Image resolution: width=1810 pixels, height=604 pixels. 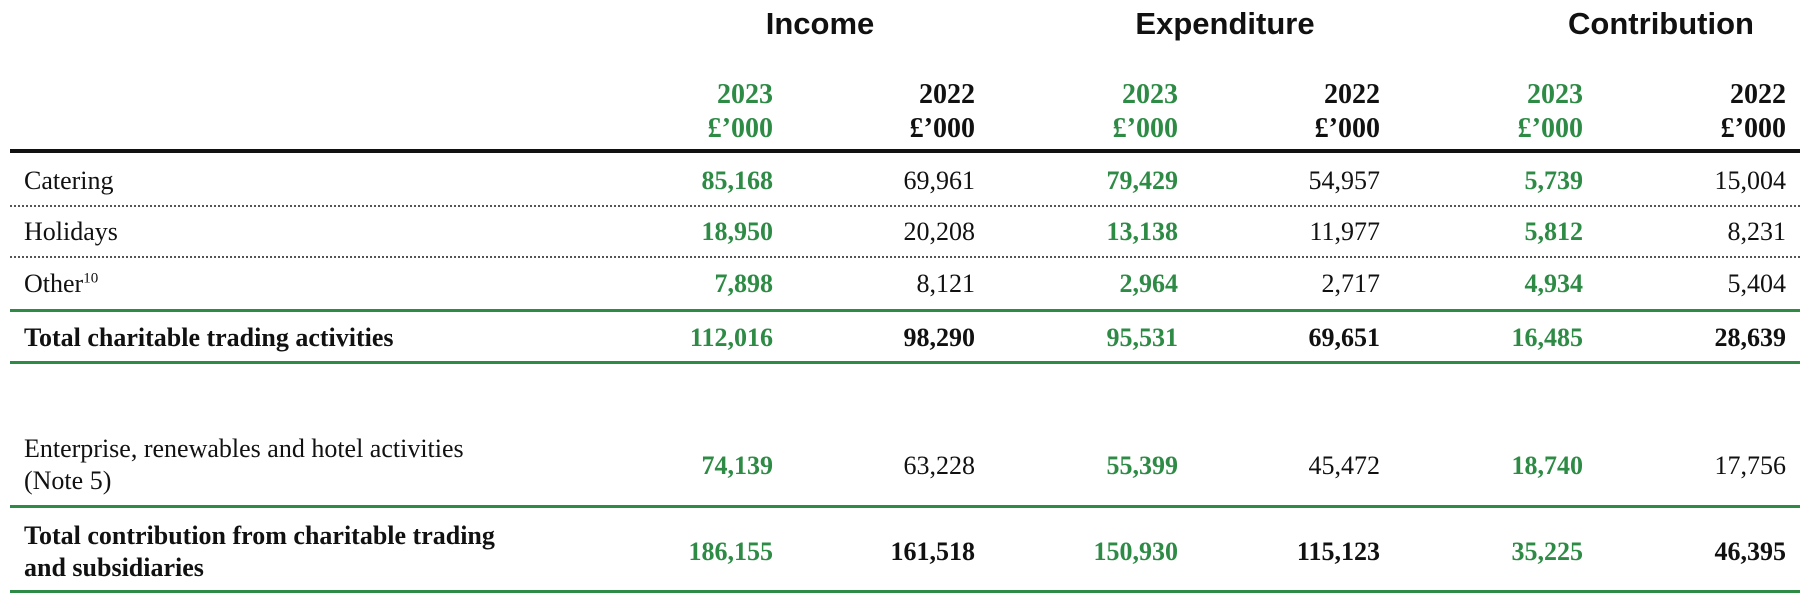 What do you see at coordinates (740, 111) in the screenshot?
I see `col-income-2023: 2023 £’000` at bounding box center [740, 111].